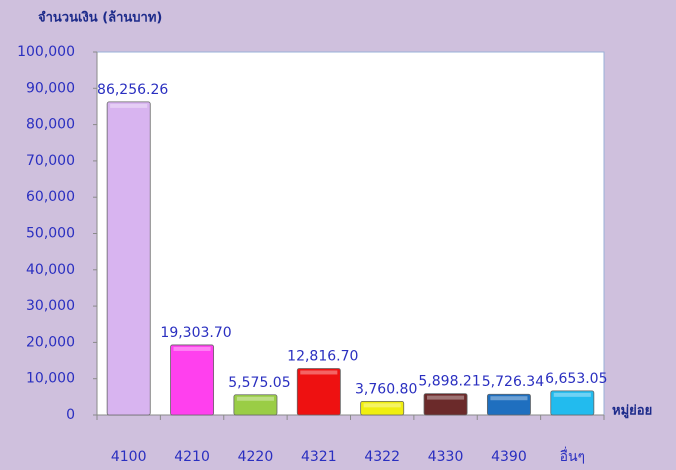 This screenshot has width=676, height=470. Describe the element at coordinates (50, 197) in the screenshot. I see `y-tick-label: 60,000` at that location.